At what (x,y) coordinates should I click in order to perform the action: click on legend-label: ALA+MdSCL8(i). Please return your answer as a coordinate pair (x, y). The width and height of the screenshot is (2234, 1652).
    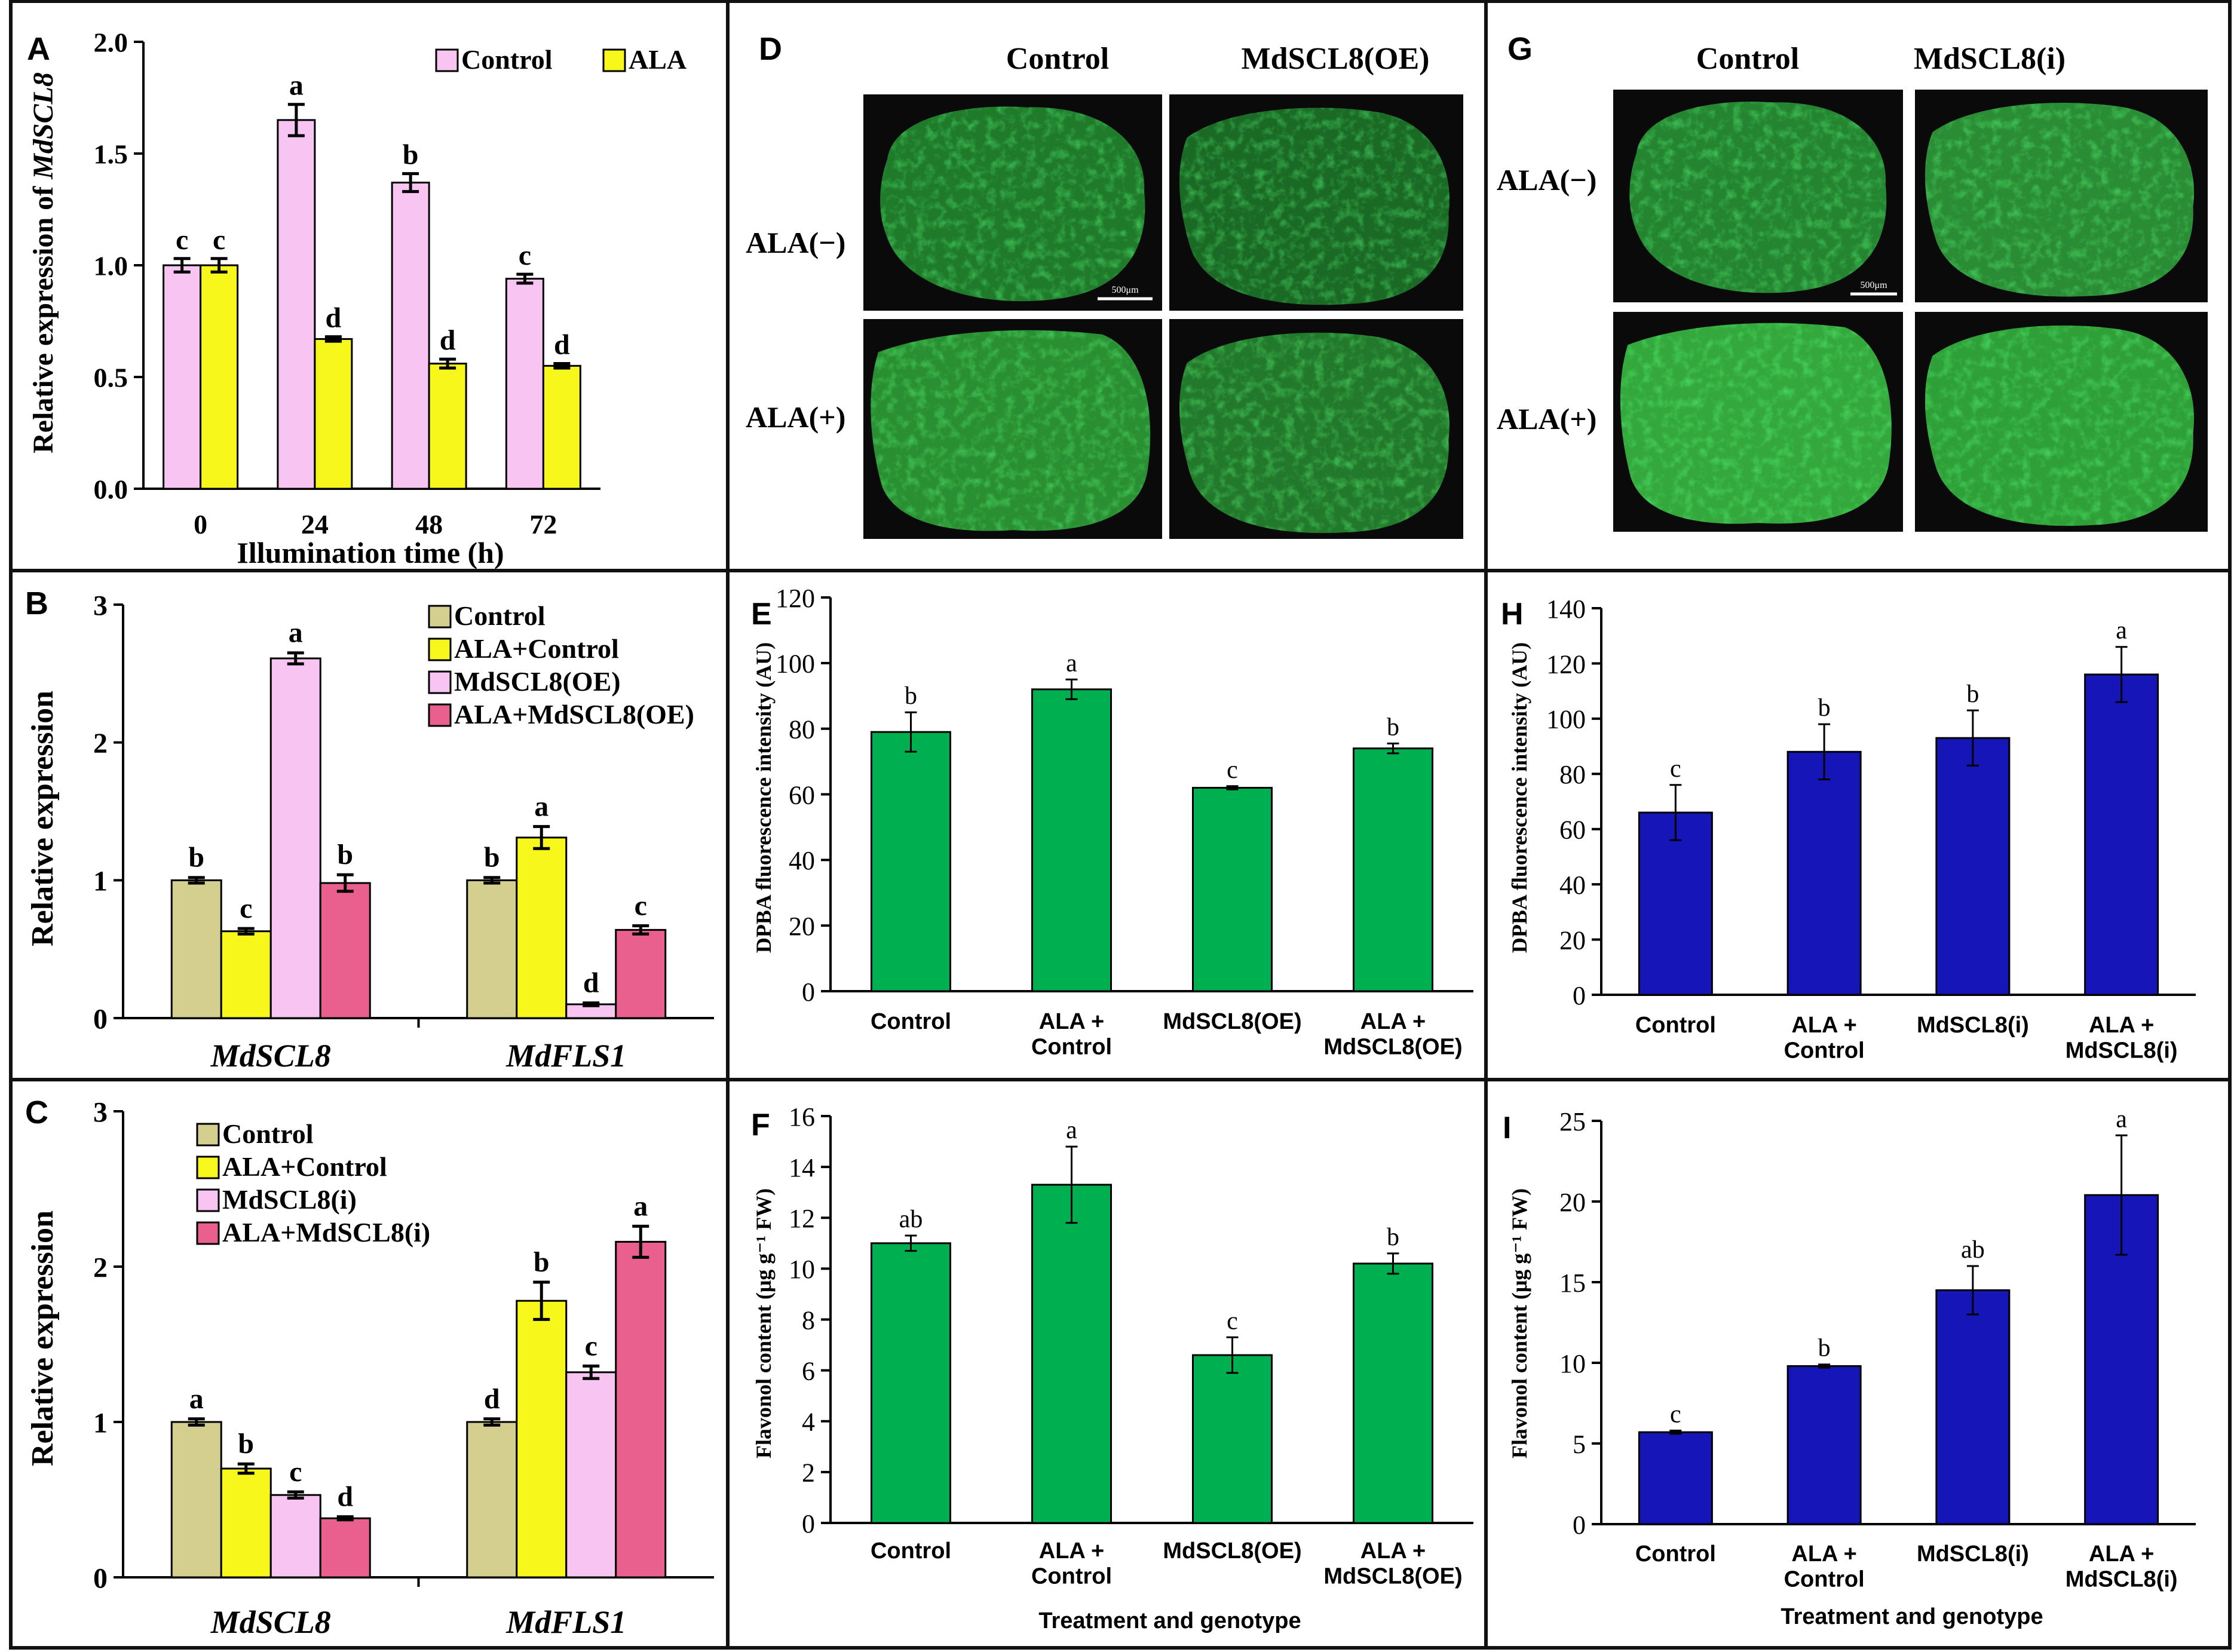
    Looking at the image, I should click on (326, 1232).